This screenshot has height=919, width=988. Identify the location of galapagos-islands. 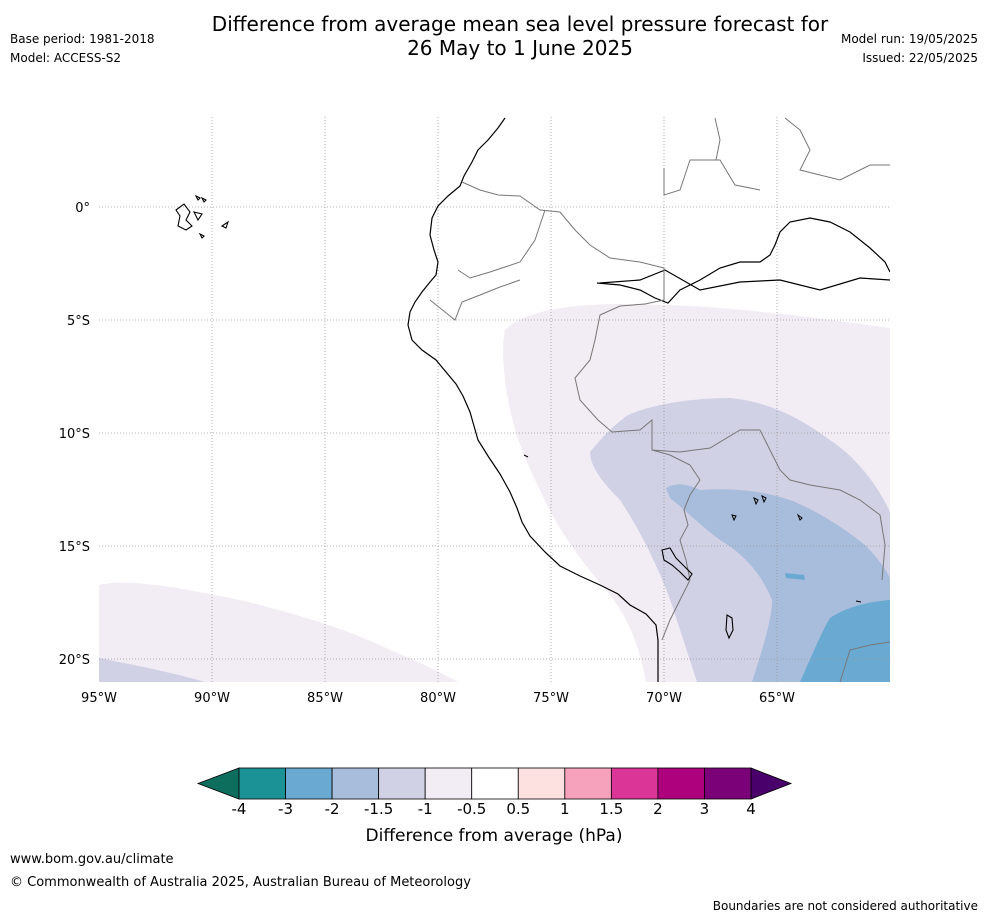
(202, 216).